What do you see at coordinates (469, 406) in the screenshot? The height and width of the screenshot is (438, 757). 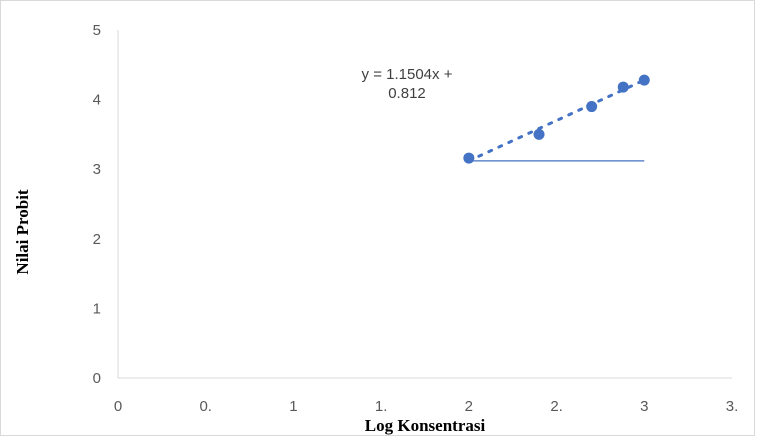 I see `x-tick-label: 2` at bounding box center [469, 406].